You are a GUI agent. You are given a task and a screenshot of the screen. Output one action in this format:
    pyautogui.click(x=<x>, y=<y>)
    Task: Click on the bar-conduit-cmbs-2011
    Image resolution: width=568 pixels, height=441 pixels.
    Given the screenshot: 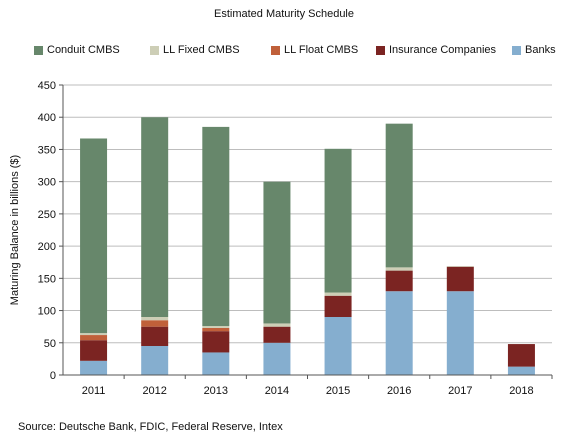 What is the action you would take?
    pyautogui.click(x=94, y=236)
    